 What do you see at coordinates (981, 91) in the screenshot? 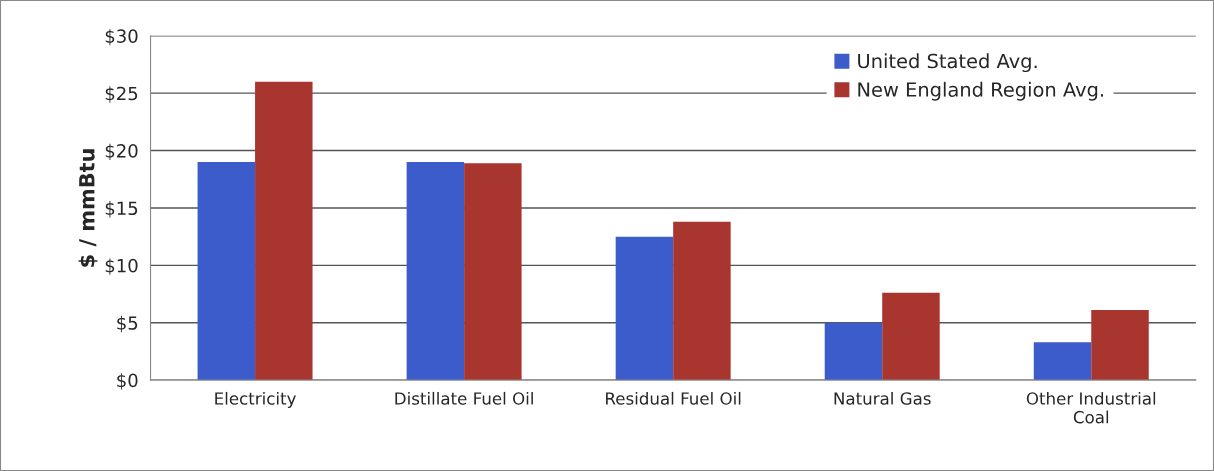
I see `legend-label: New England Region Avg.` at bounding box center [981, 91].